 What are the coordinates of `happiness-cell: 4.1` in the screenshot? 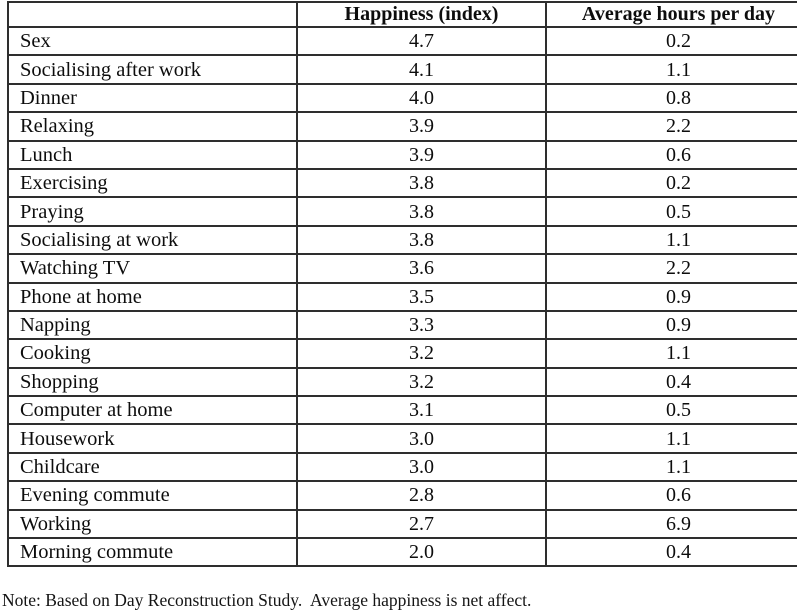 It's located at (421, 69).